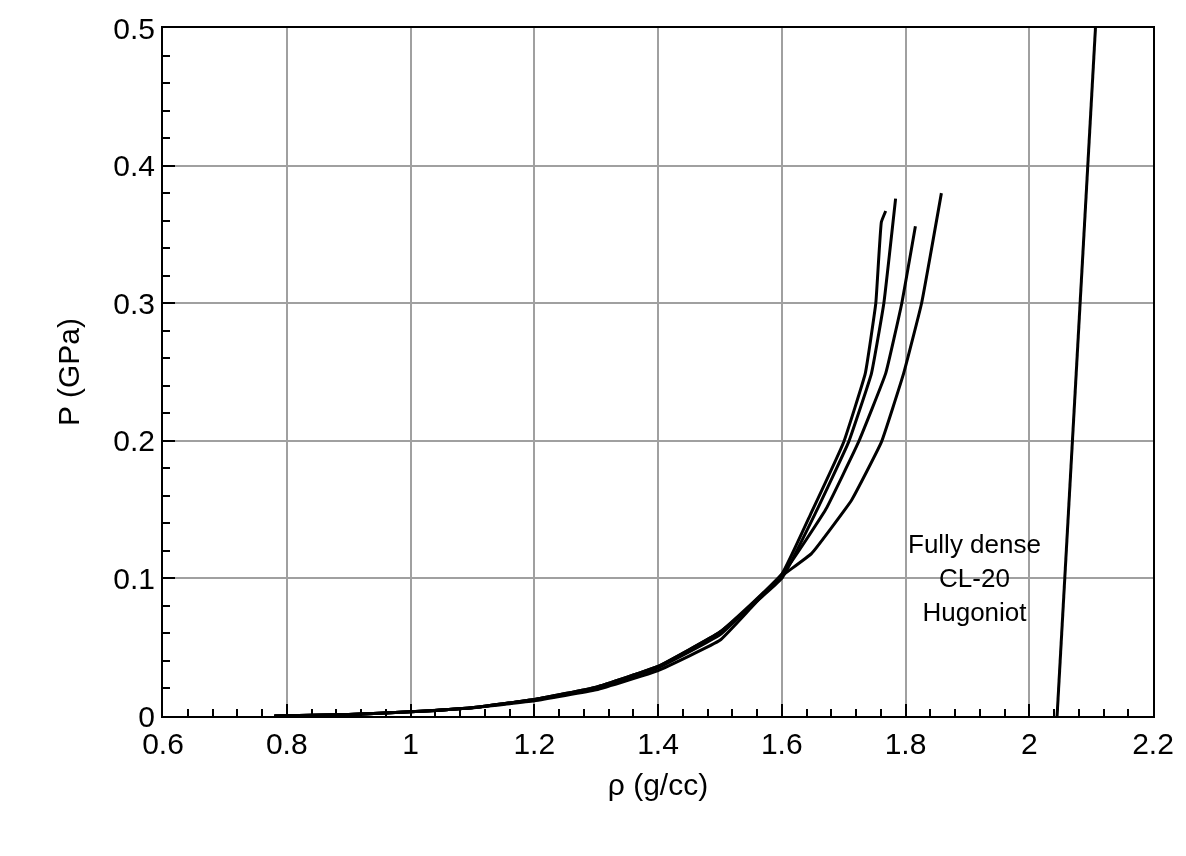 This screenshot has height=856, width=1186. Describe the element at coordinates (134, 303) in the screenshot. I see `y-tick-label: 0.3` at that location.